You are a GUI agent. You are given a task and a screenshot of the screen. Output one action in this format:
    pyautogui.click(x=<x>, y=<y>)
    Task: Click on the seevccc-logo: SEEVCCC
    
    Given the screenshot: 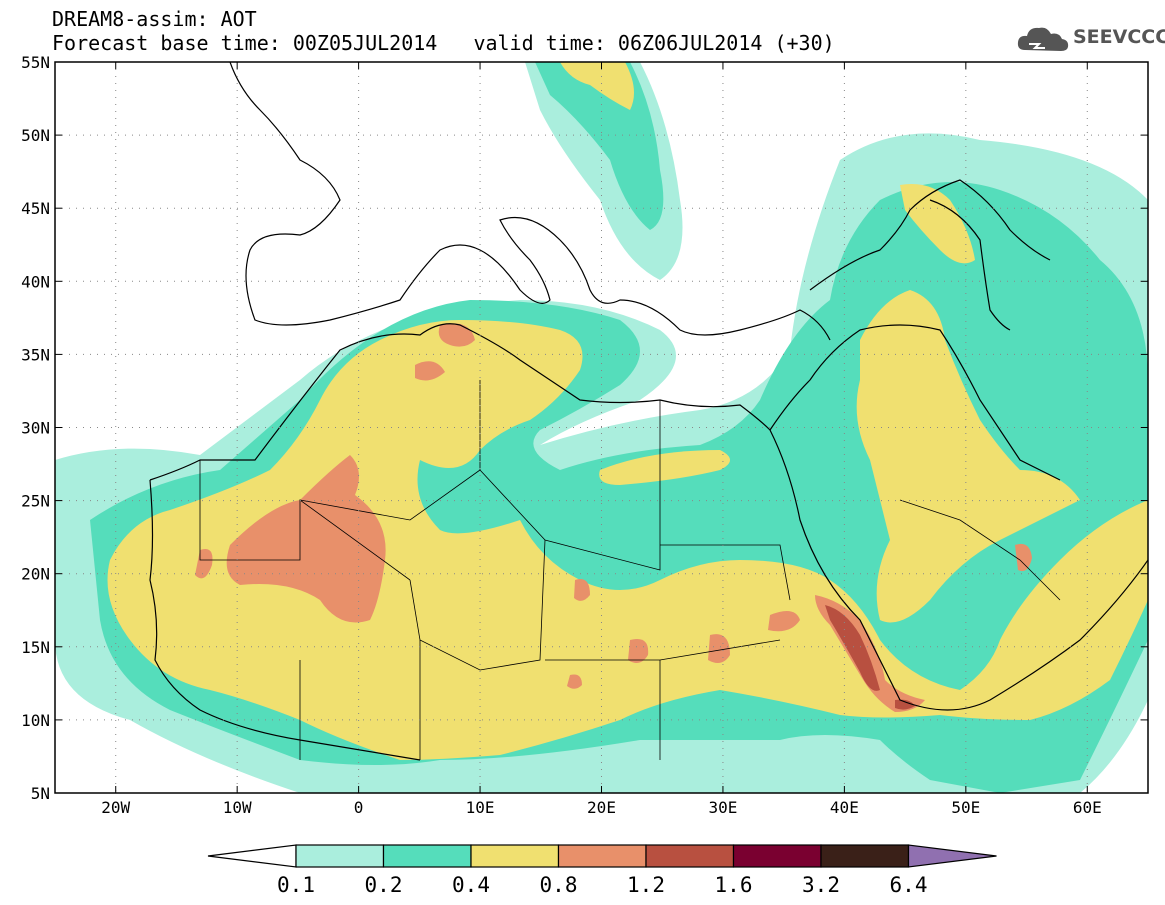 What is the action you would take?
    pyautogui.click(x=1090, y=40)
    